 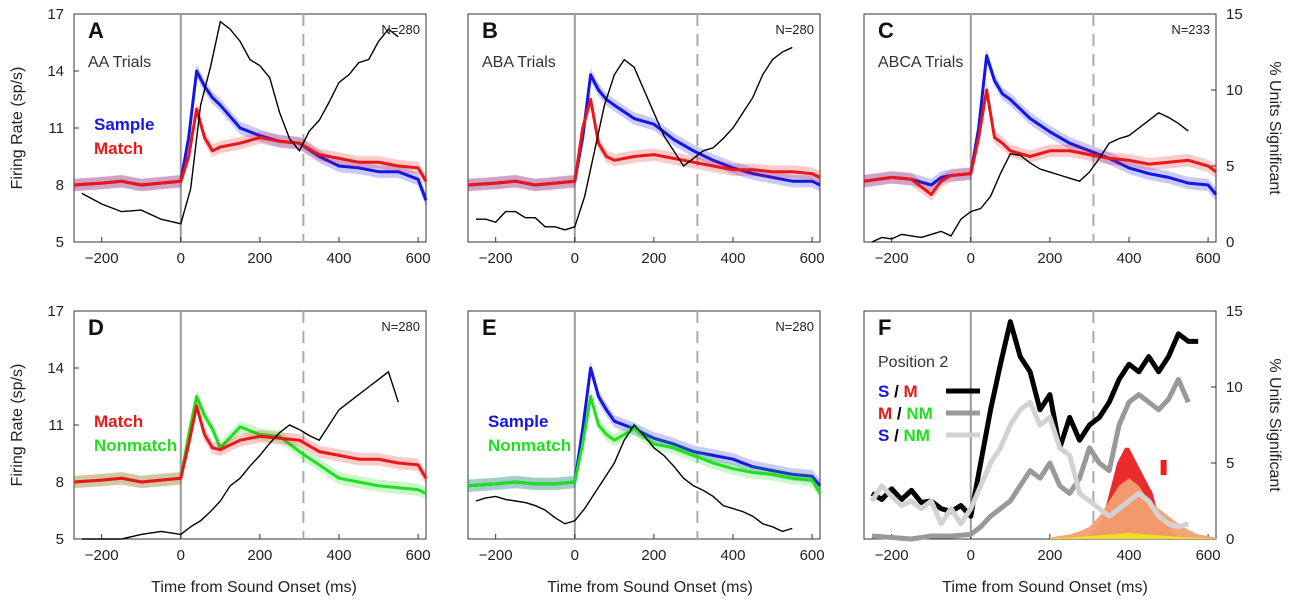 I want to click on ylabel-right-bottom: % Units Significant, so click(x=1274, y=425).